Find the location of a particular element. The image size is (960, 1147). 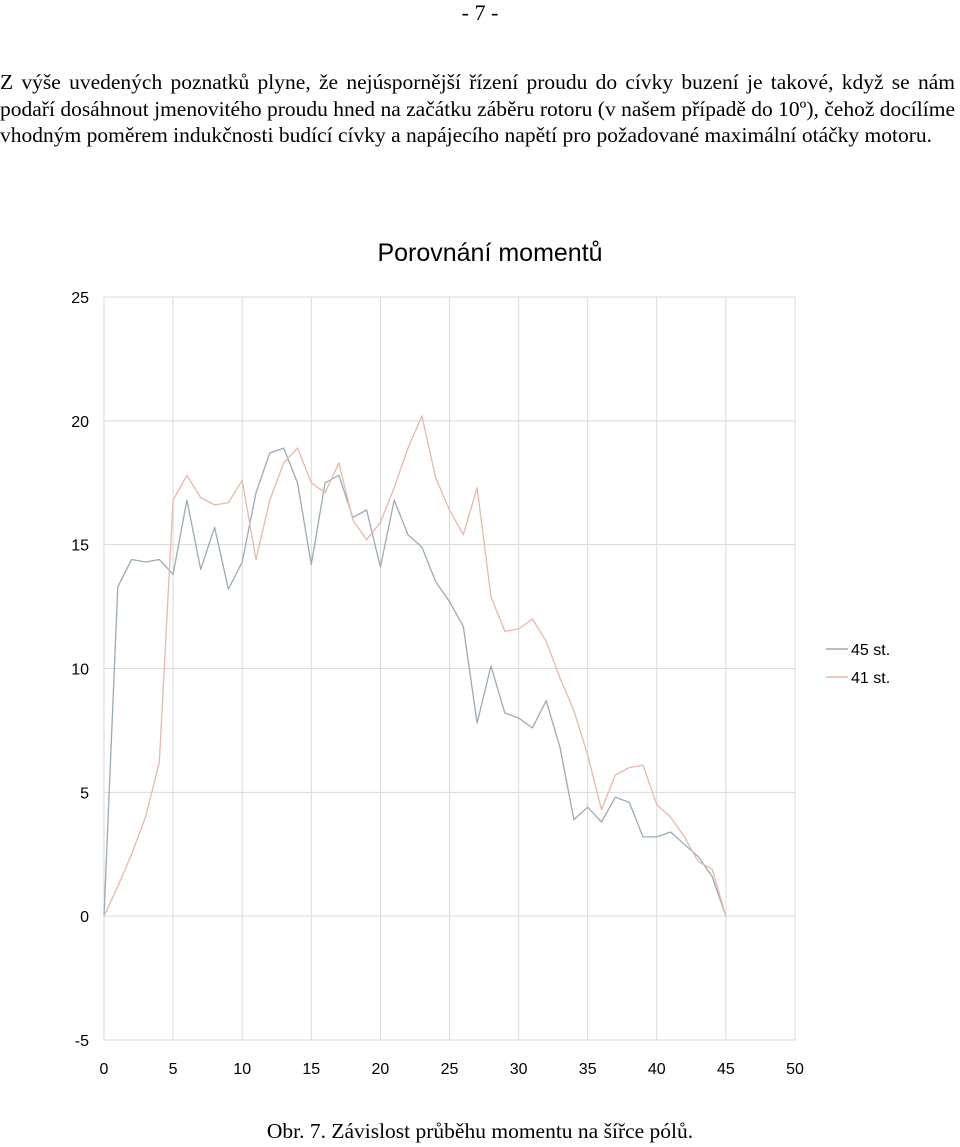

x-axis-ticks: 0 5 10 15 20 25 30 35 40 45 50 is located at coordinates (452, 1069).